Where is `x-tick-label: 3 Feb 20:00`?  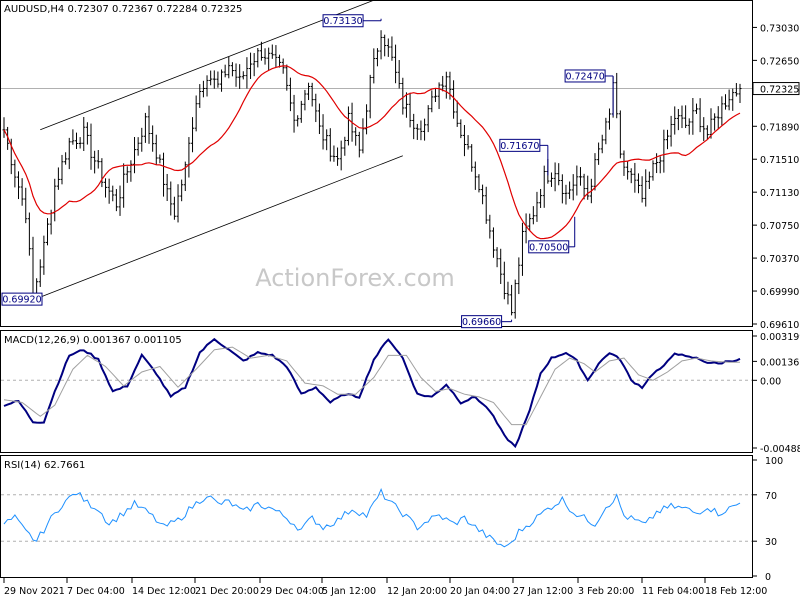
x-tick-label: 3 Feb 20:00 is located at coordinates (606, 591).